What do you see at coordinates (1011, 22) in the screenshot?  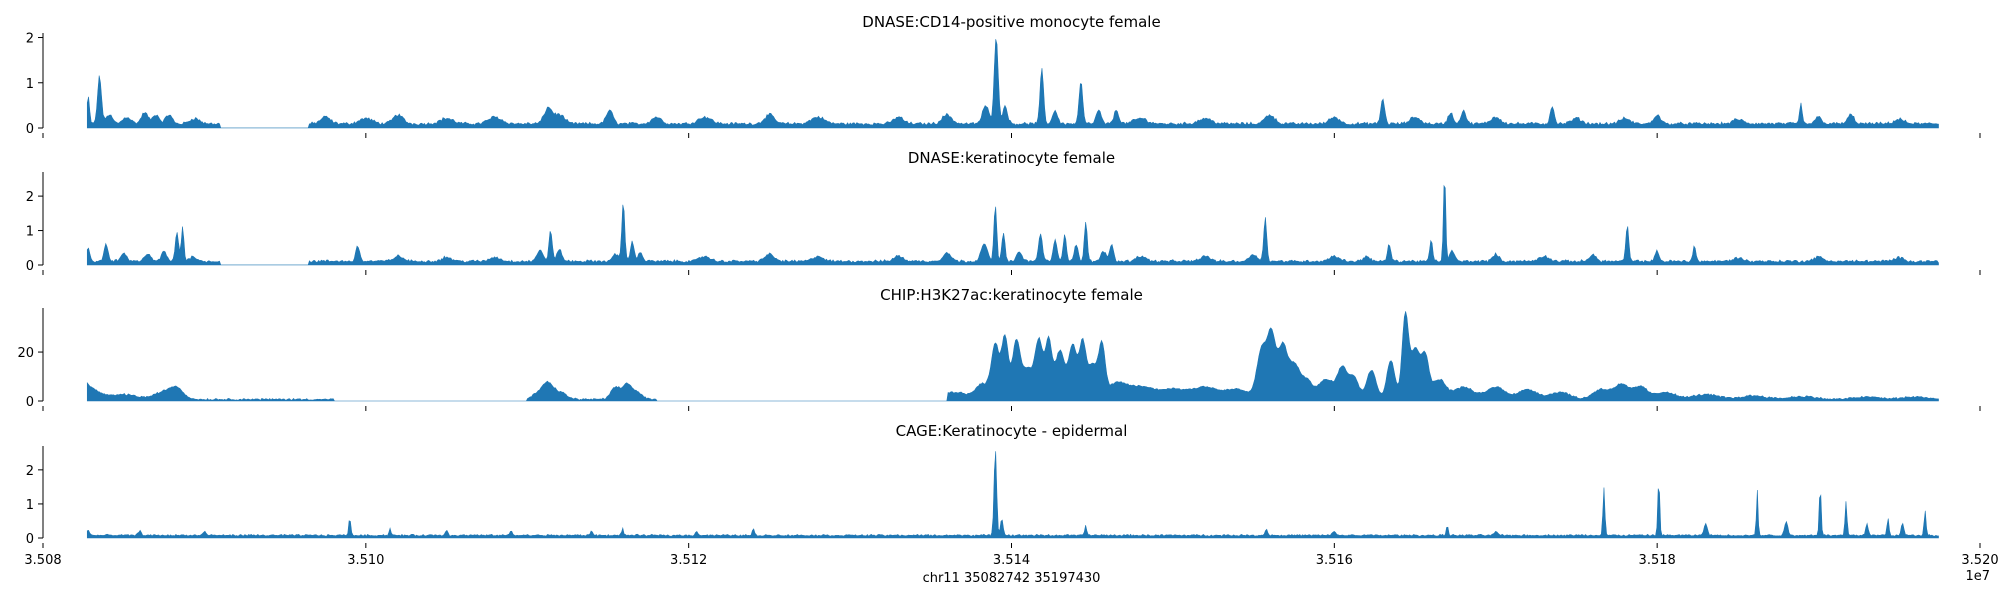 I see `panel-title: DNASE:CD14-positive monocyte female` at bounding box center [1011, 22].